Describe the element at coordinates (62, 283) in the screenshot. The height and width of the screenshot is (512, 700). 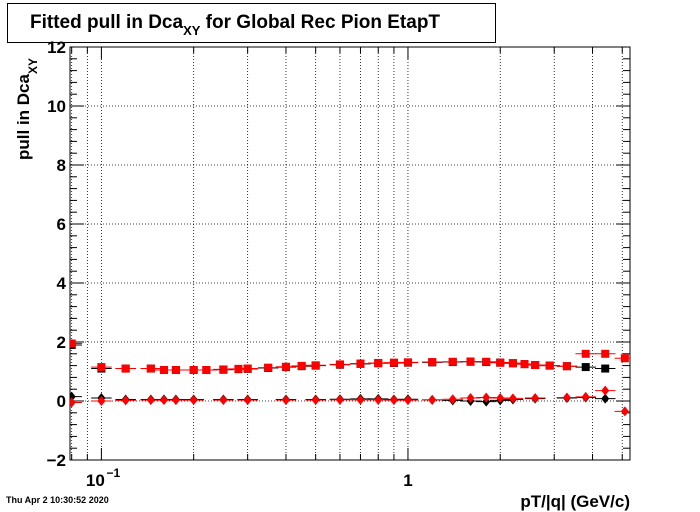
I see `y-tick-label: 4` at that location.